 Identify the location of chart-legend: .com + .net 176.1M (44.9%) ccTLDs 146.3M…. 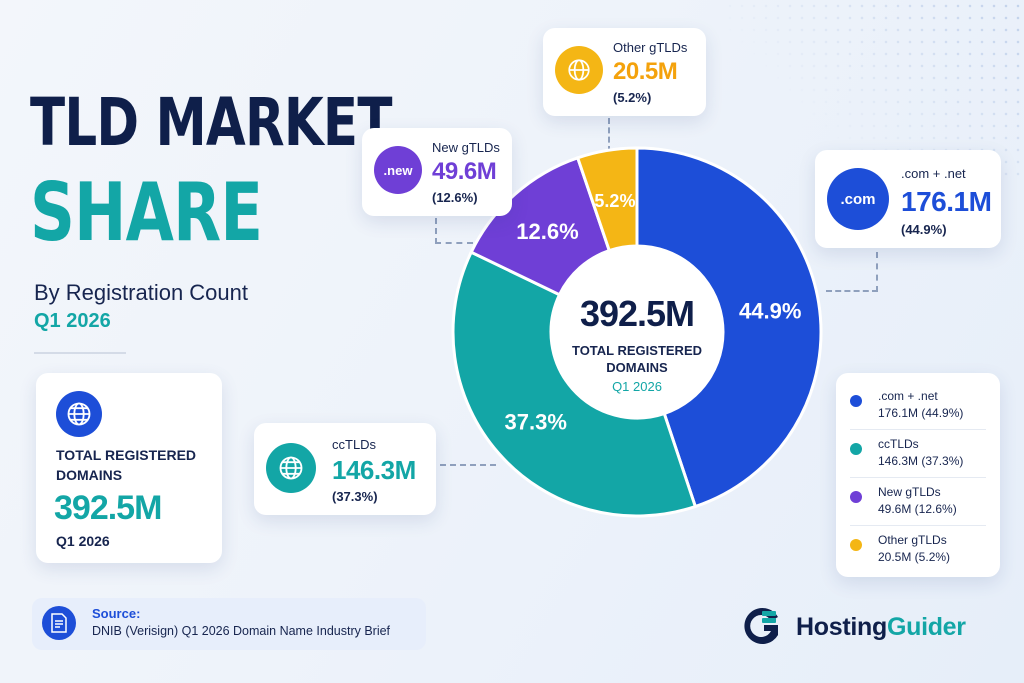
(918, 475).